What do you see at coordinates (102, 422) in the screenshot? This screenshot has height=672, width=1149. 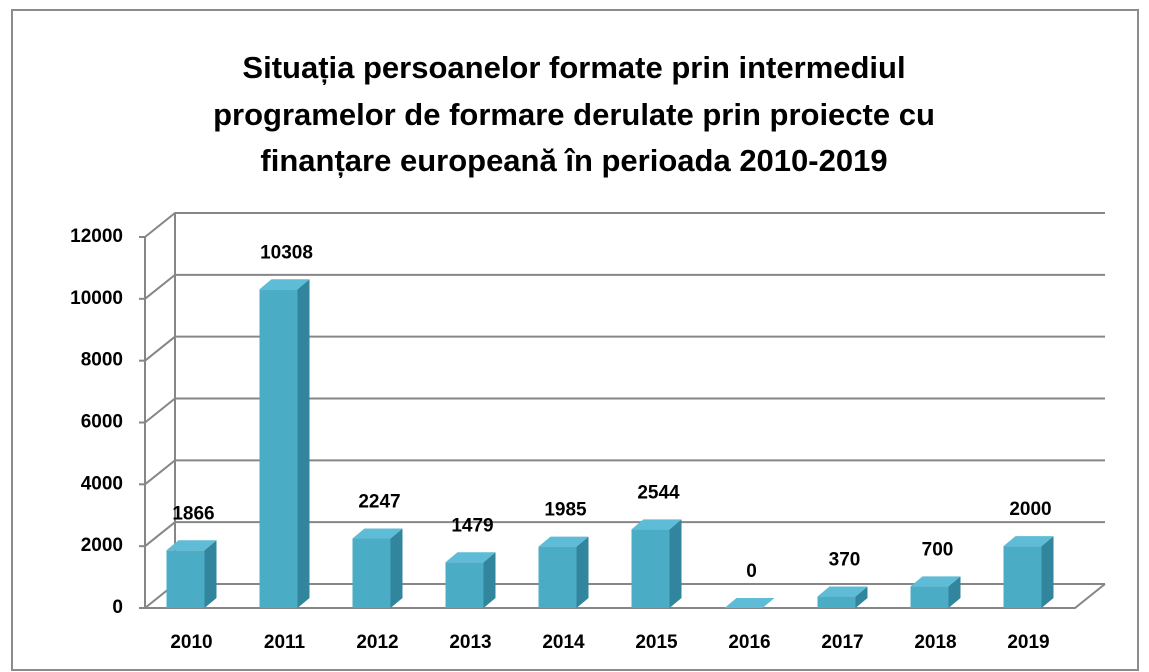 I see `y-tick-label: 6000` at bounding box center [102, 422].